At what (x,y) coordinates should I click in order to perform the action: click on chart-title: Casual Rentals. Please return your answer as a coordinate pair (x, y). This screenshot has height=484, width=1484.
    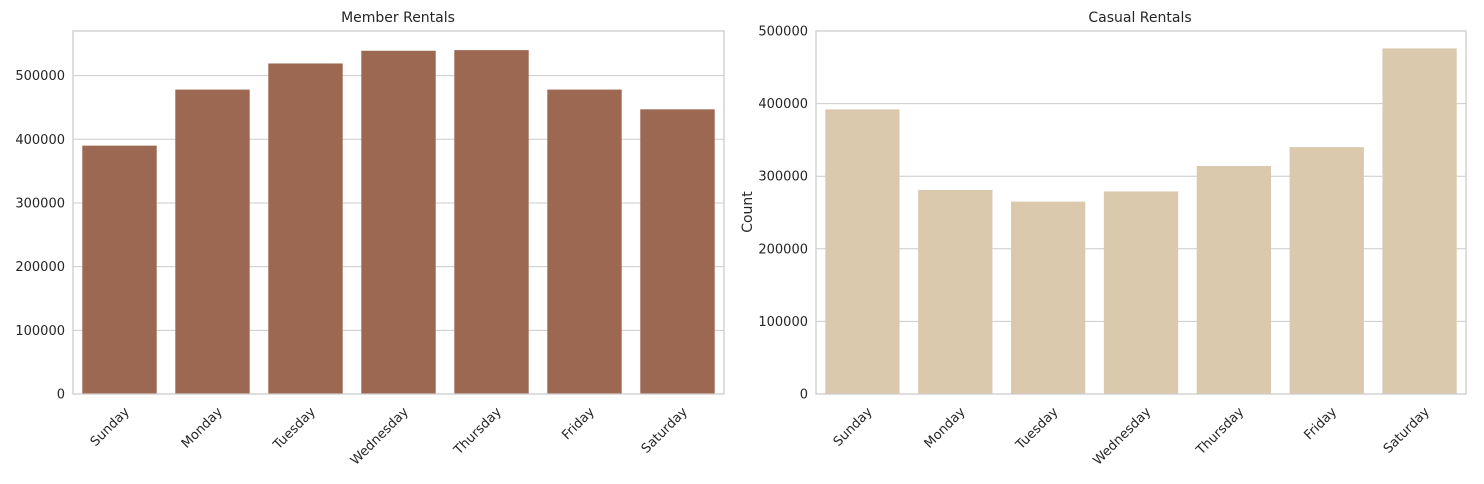
    Looking at the image, I should click on (1139, 18).